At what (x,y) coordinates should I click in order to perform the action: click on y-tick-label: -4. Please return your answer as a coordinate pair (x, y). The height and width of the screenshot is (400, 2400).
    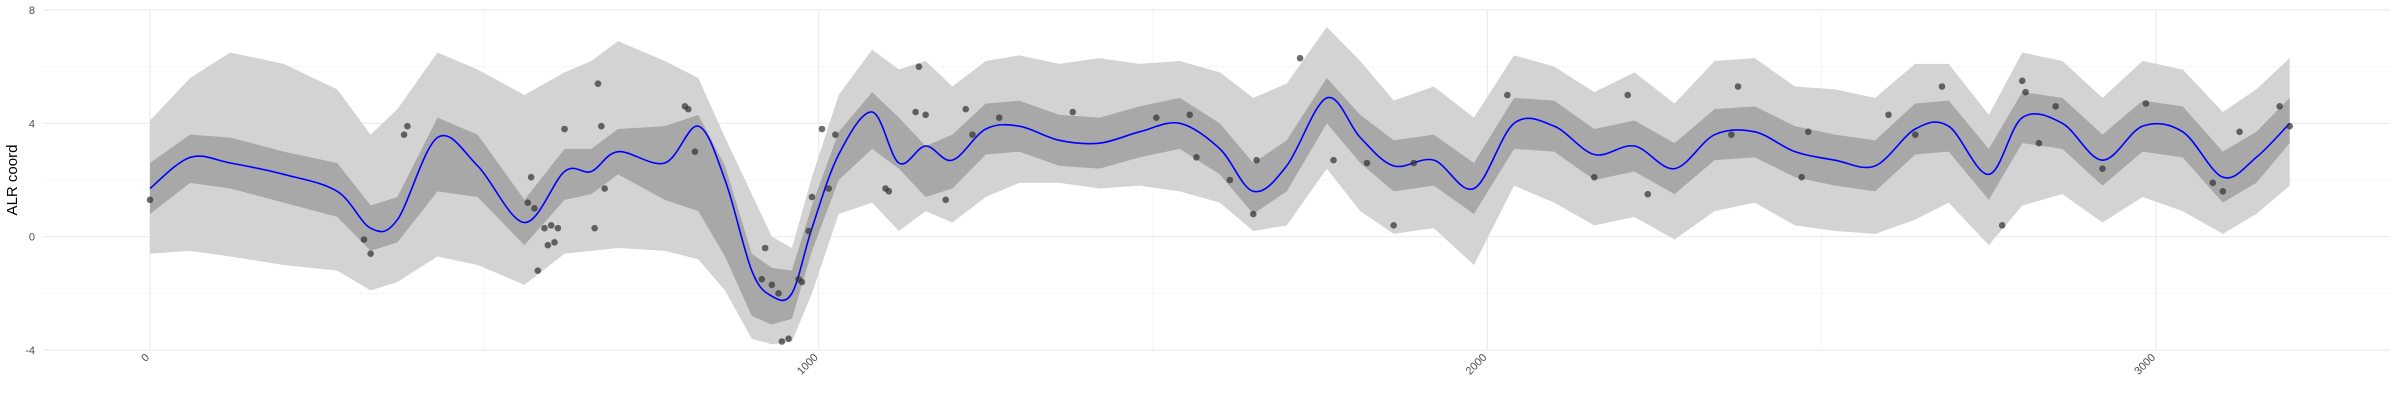
    Looking at the image, I should click on (30, 351).